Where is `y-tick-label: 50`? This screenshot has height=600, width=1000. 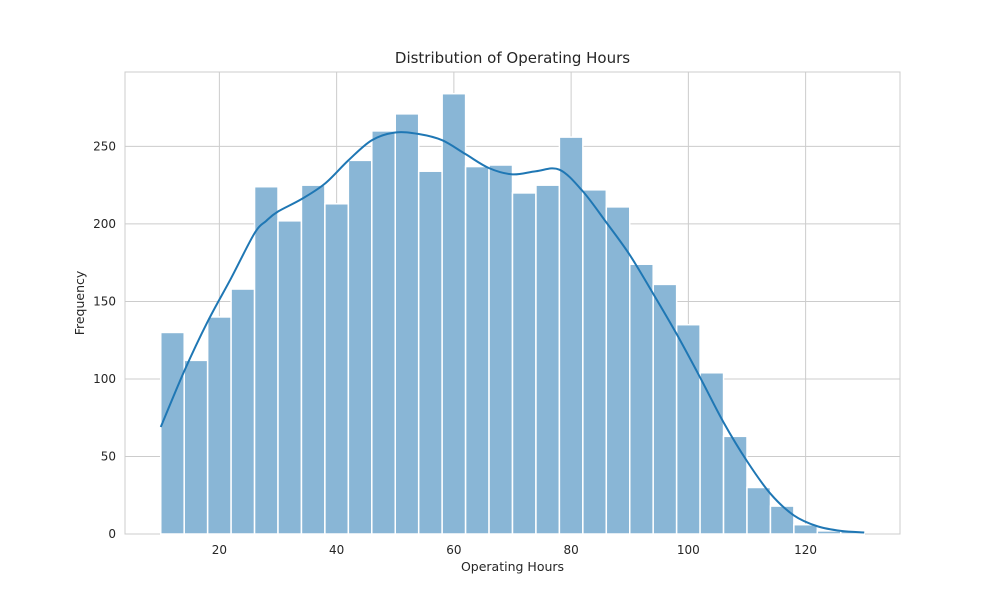 y-tick-label: 50 is located at coordinates (108, 456).